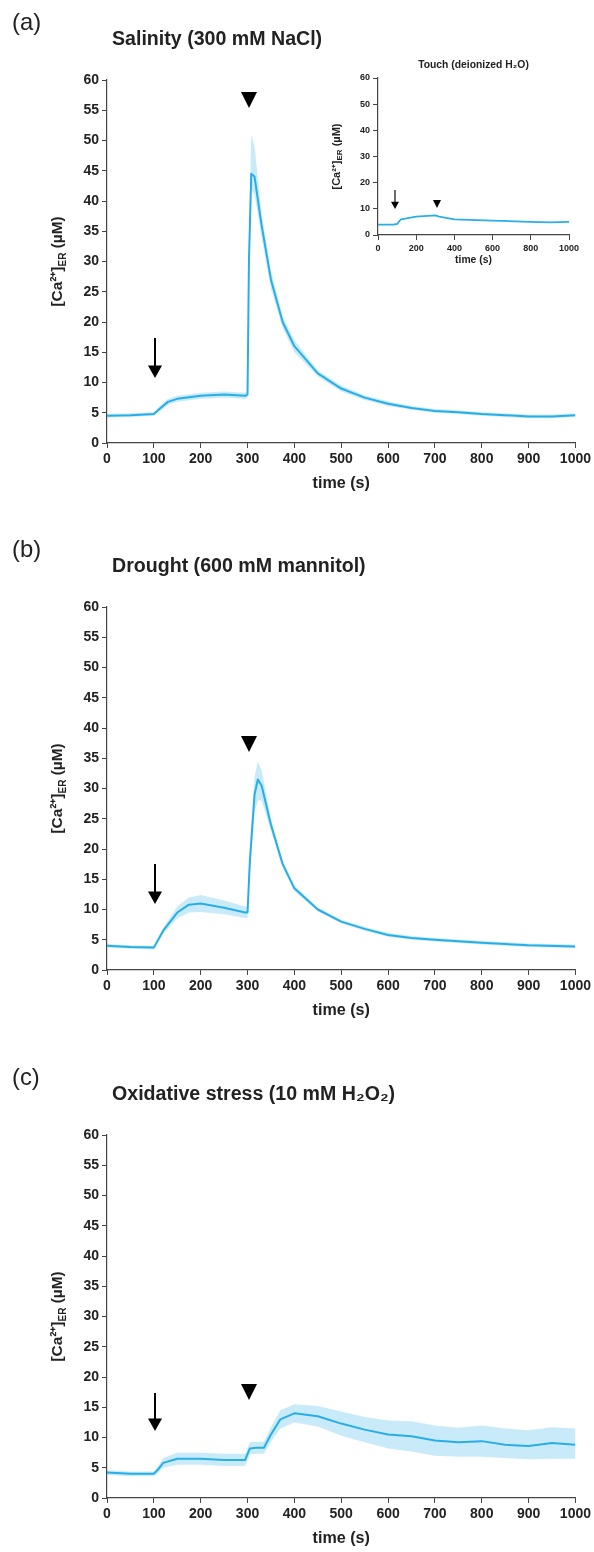 This screenshot has width=594, height=1552. What do you see at coordinates (254, 1093) in the screenshot?
I see `chart-title: Oxidative stress (10 mM H₂O₂)` at bounding box center [254, 1093].